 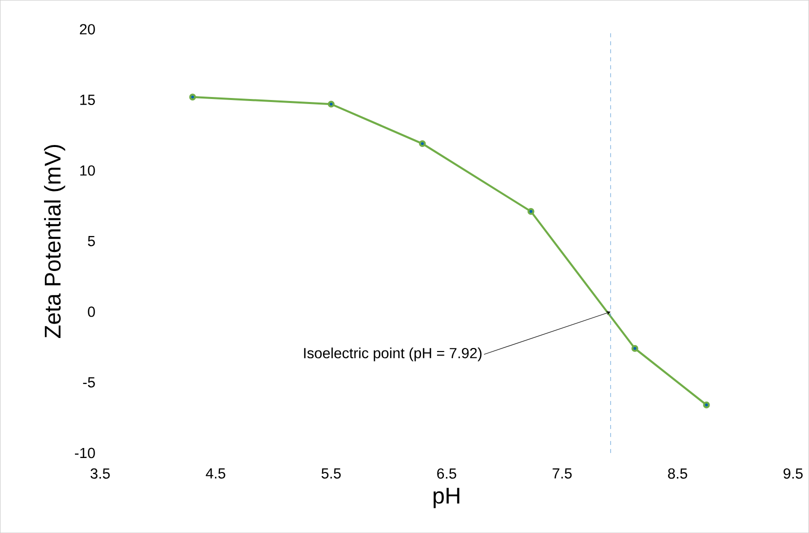 What do you see at coordinates (793, 473) in the screenshot?
I see `x-tick-label: 9.5` at bounding box center [793, 473].